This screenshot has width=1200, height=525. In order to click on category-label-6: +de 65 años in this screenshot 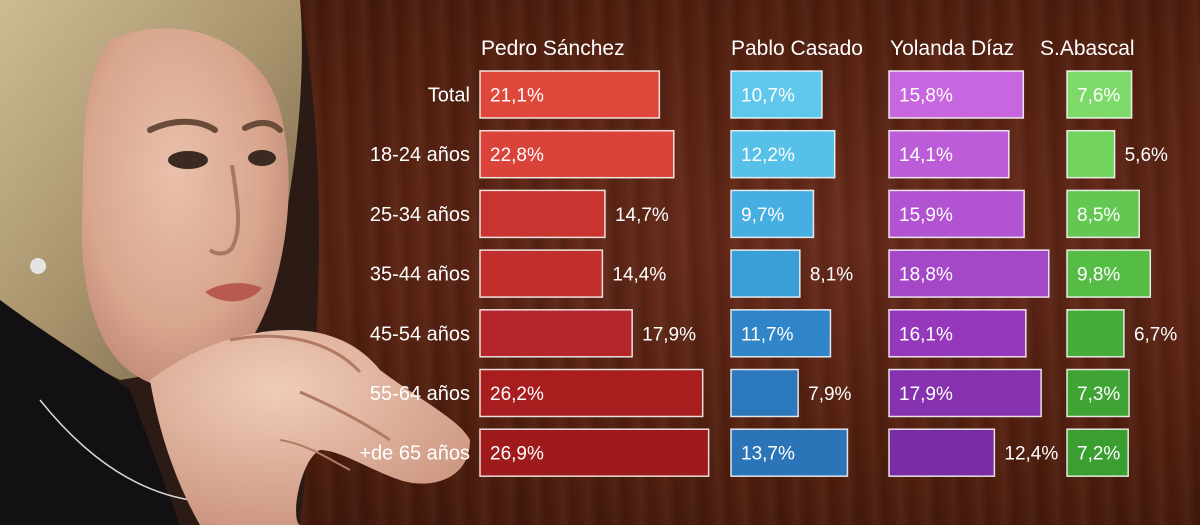, I will do `click(414, 454)`.